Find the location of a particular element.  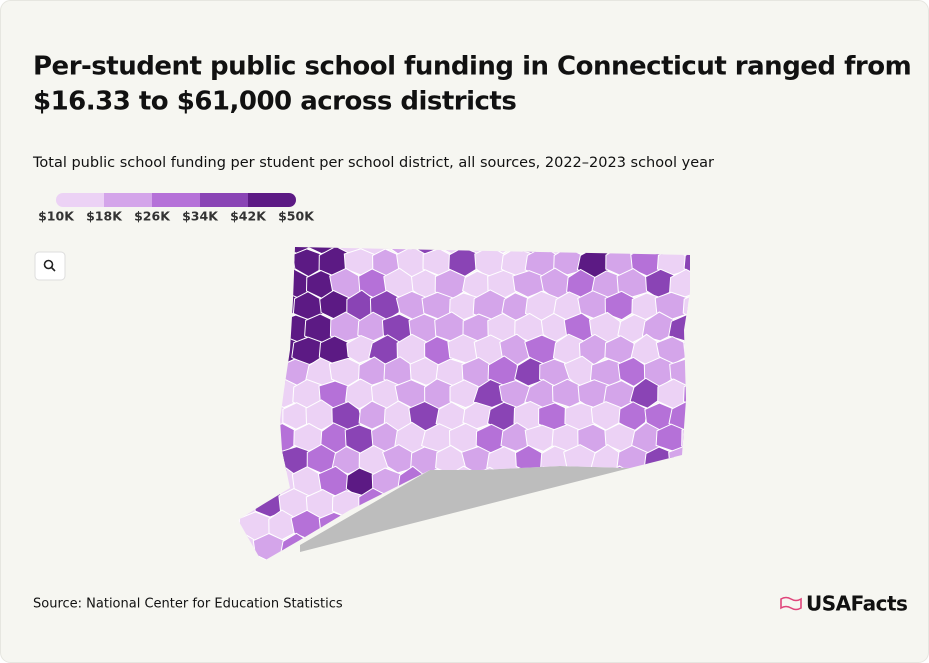

zoom-button is located at coordinates (50, 266).